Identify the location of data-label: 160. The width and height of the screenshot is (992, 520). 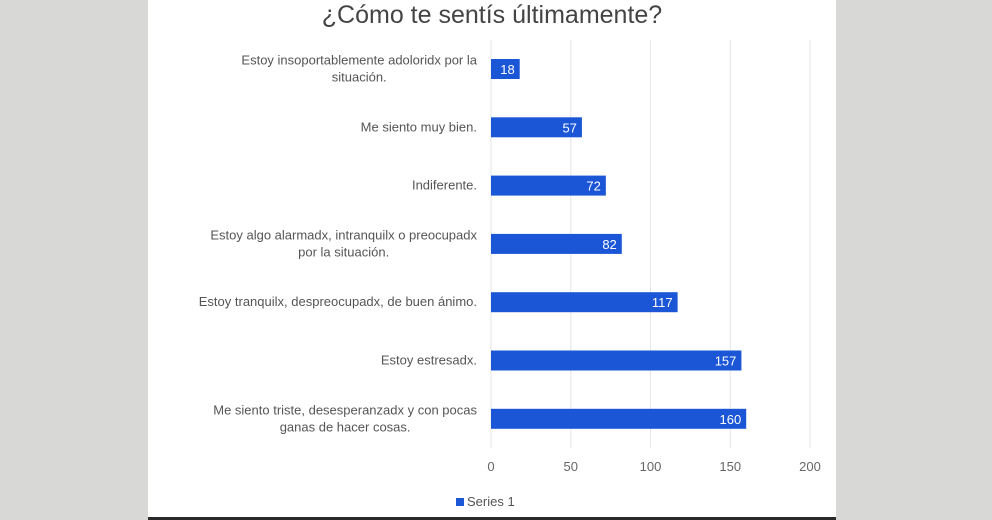
(730, 419).